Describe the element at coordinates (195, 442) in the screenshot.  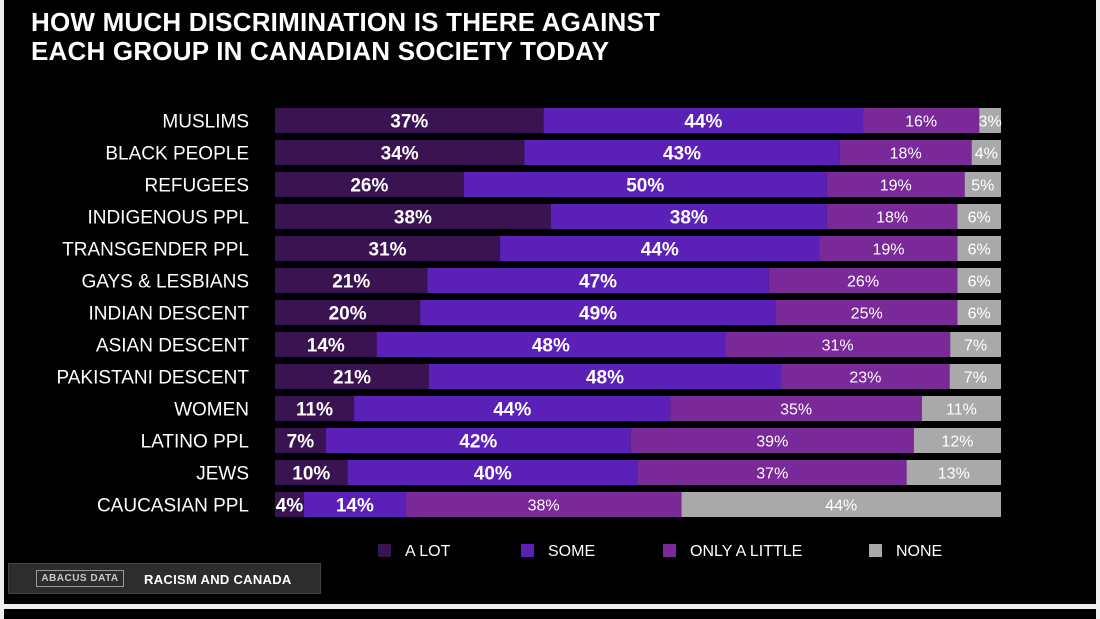
I see `category-label: LATINO PPL` at that location.